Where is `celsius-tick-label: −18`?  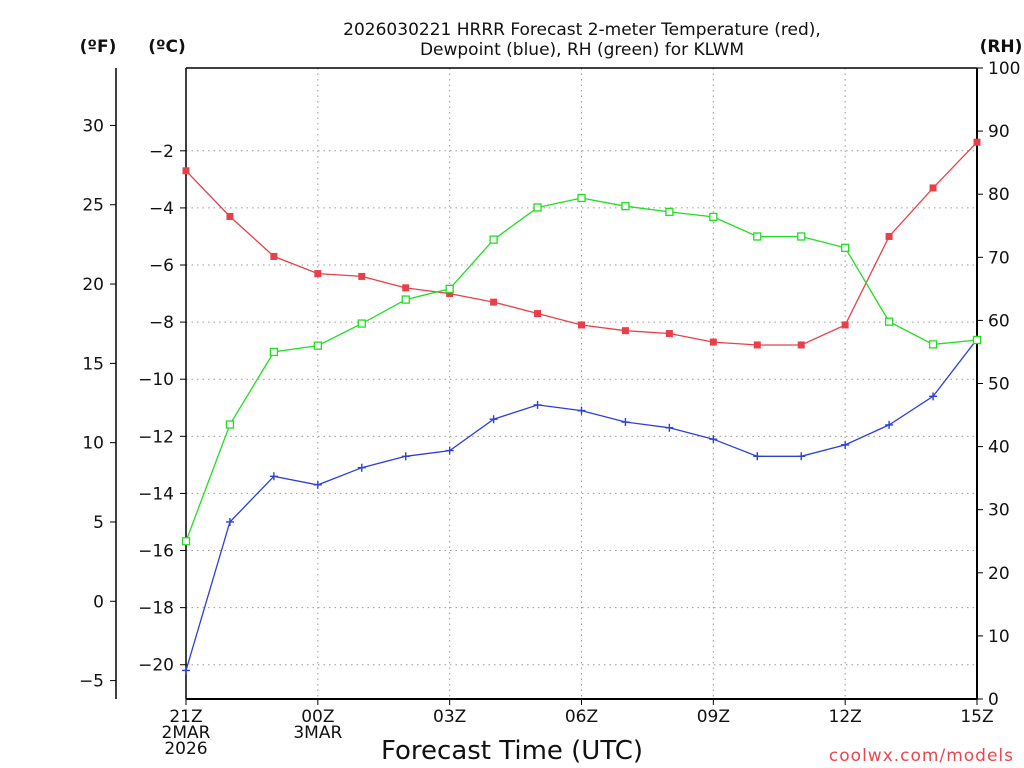 celsius-tick-label: −18 is located at coordinates (156, 609).